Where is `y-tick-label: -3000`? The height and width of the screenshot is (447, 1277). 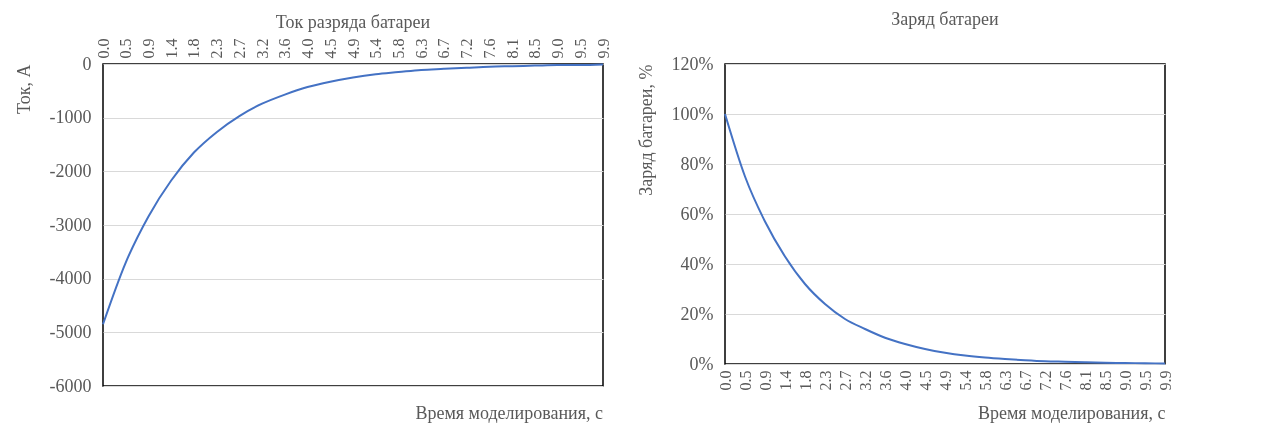
y-tick-label: -3000 is located at coordinates (70, 224).